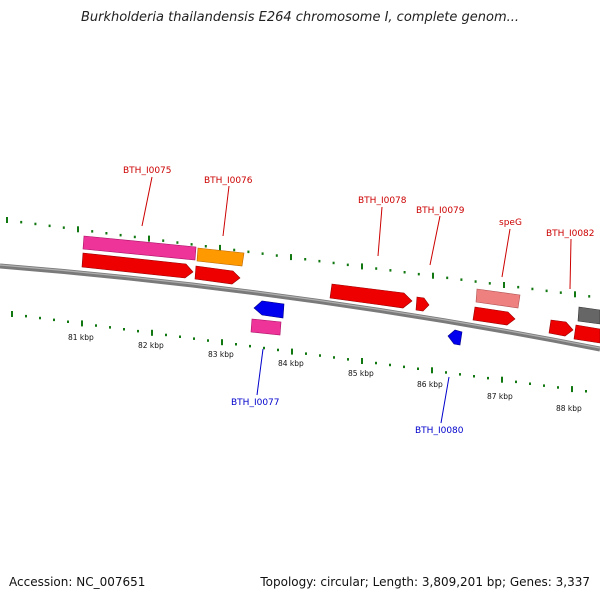 This screenshot has height=600, width=600. Describe the element at coordinates (255, 403) in the screenshot. I see `gene-label-BTH_I0077: BTH_I0077` at that location.